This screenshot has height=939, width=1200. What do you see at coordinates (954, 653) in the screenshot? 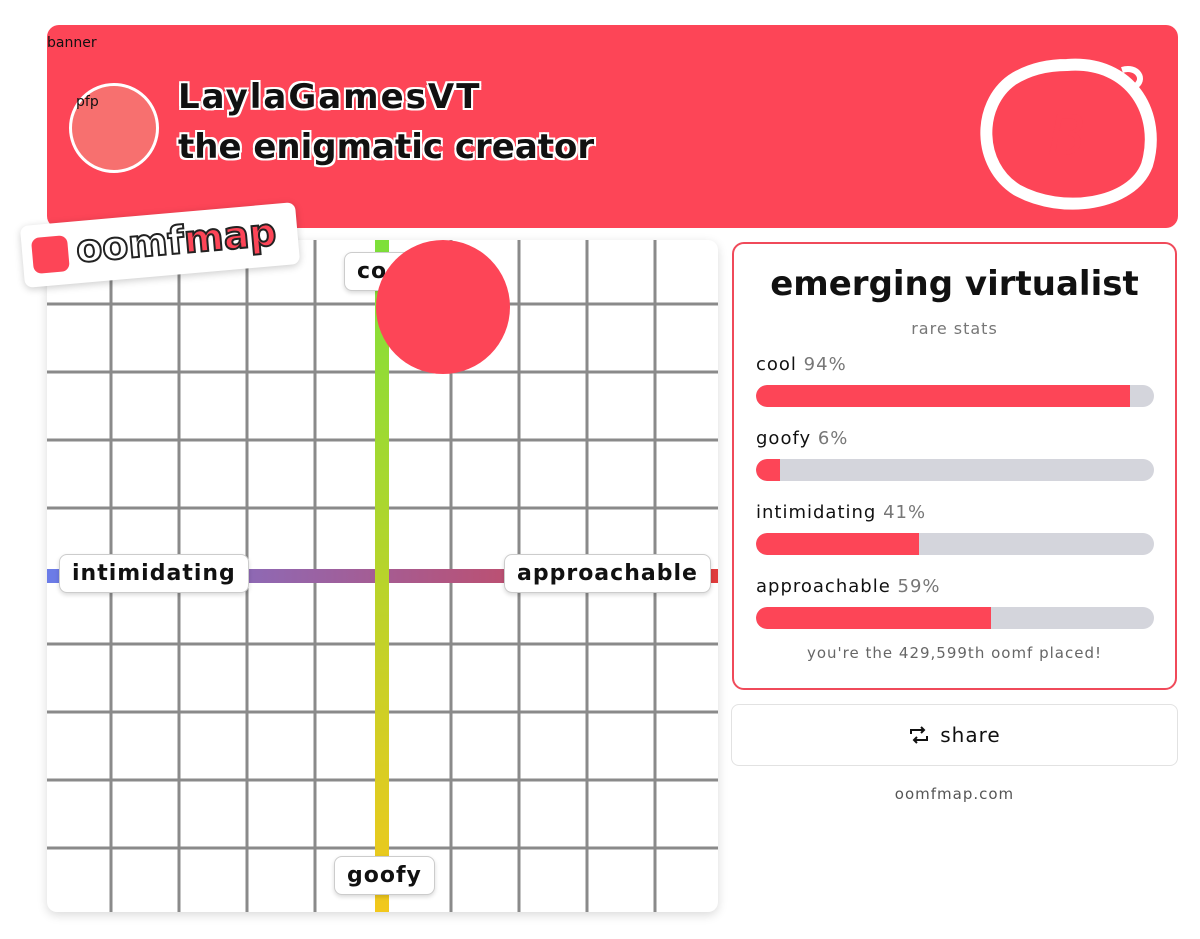
I see `card-footer: you're the 429,599th oomf placed!` at bounding box center [954, 653].